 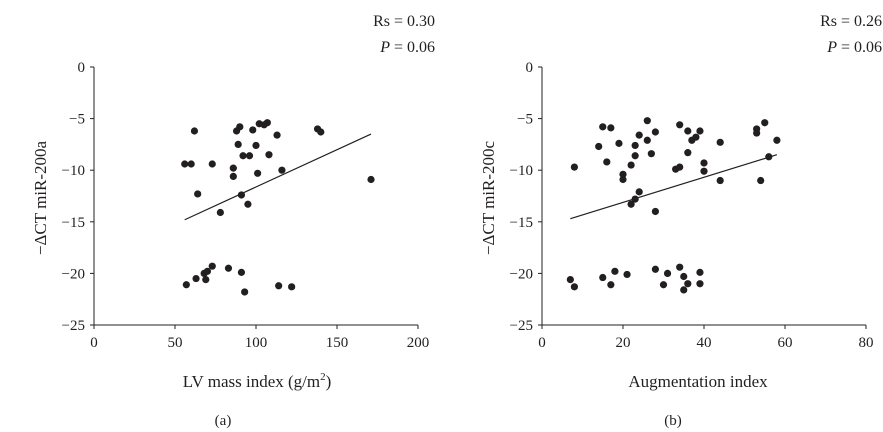 What do you see at coordinates (175, 343) in the screenshot?
I see `panel-a-x-tick-label: 50` at bounding box center [175, 343].